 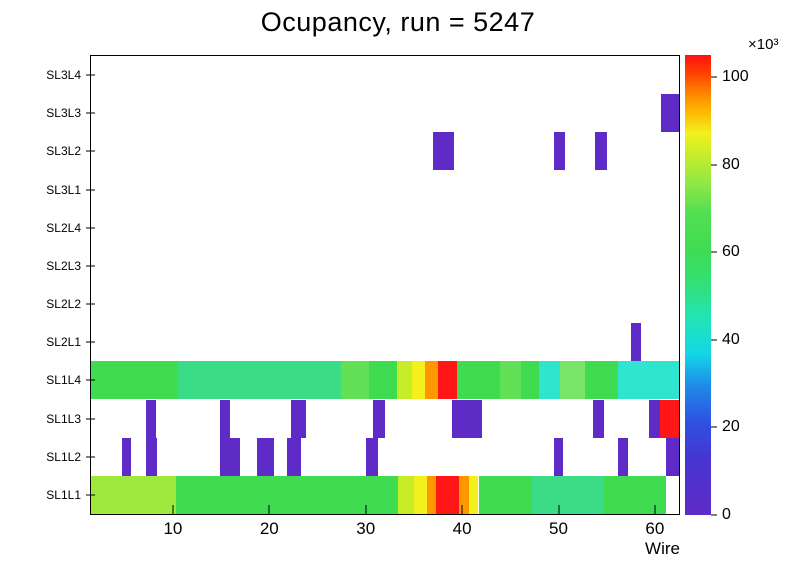 What do you see at coordinates (63, 265) in the screenshot?
I see `y-axis-label-sl2l3: SL2L3` at bounding box center [63, 265].